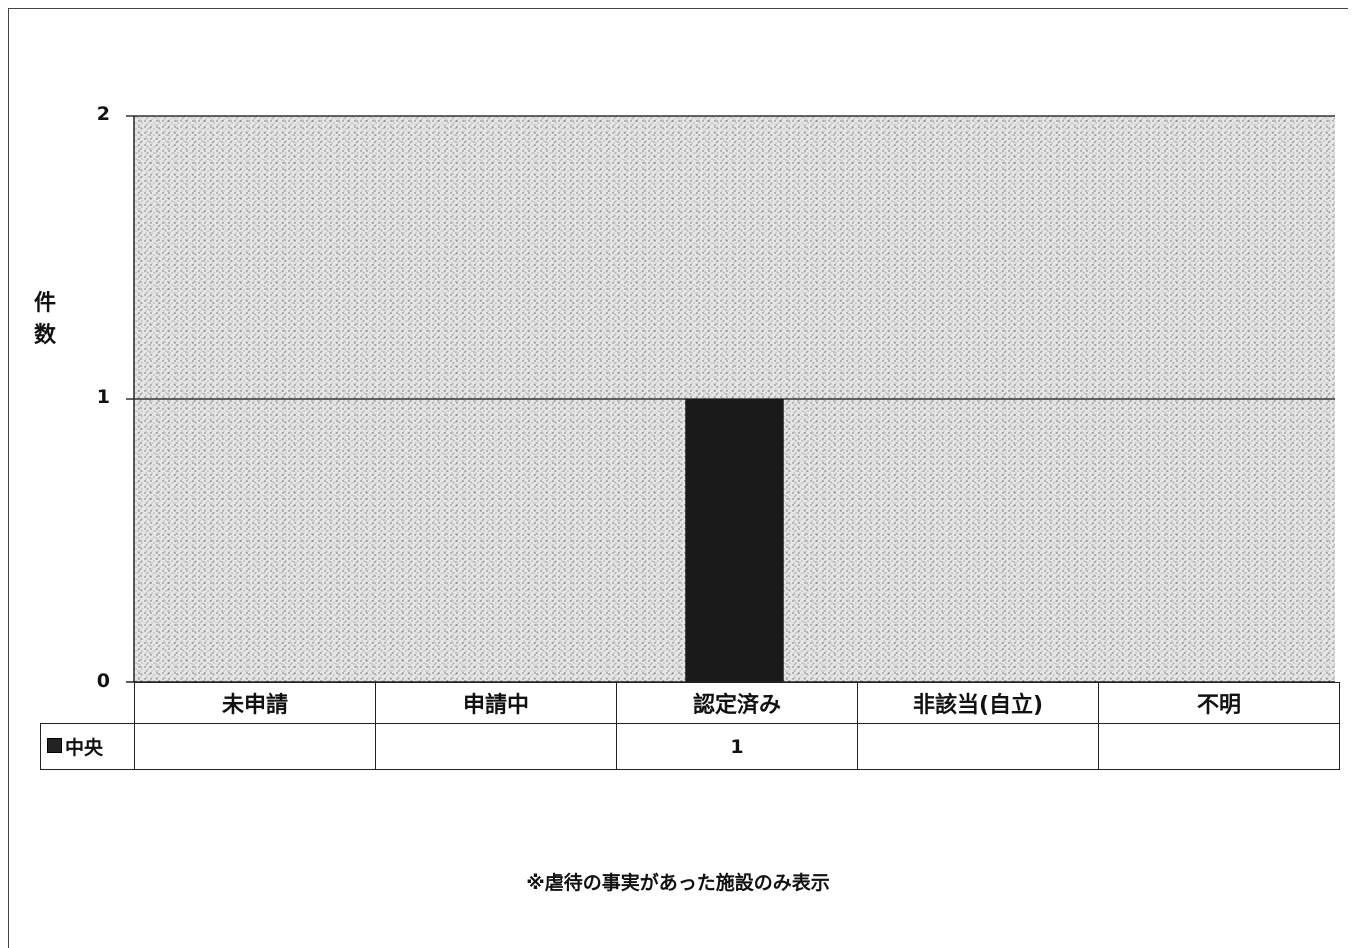 Image resolution: width=1356 pixels, height=948 pixels. I want to click on table-corner, so click(87, 703).